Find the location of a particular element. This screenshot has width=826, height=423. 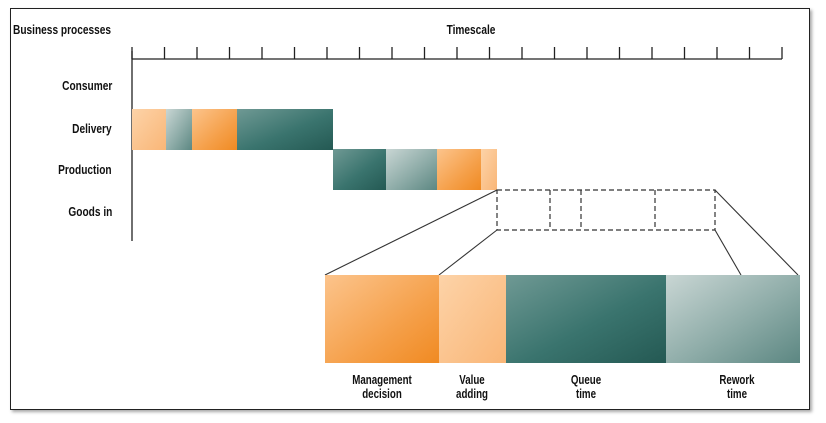

goods-in-dashed is located at coordinates (606, 210).